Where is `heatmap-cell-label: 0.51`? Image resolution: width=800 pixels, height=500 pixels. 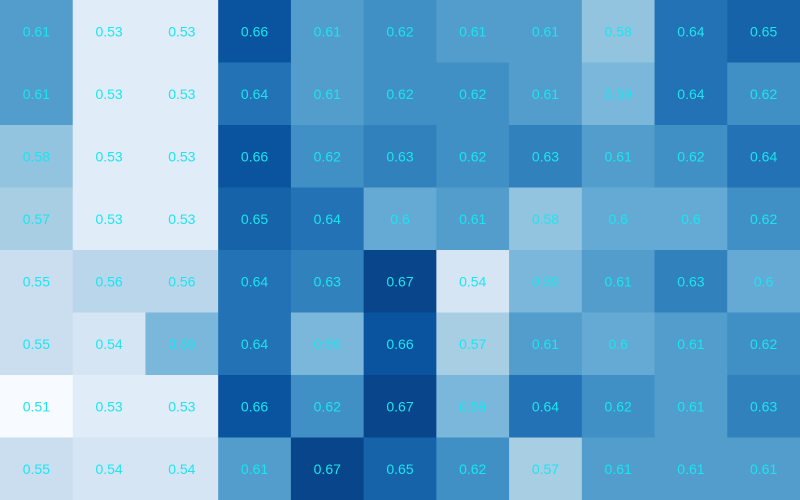
heatmap-cell-label: 0.51 is located at coordinates (36, 406).